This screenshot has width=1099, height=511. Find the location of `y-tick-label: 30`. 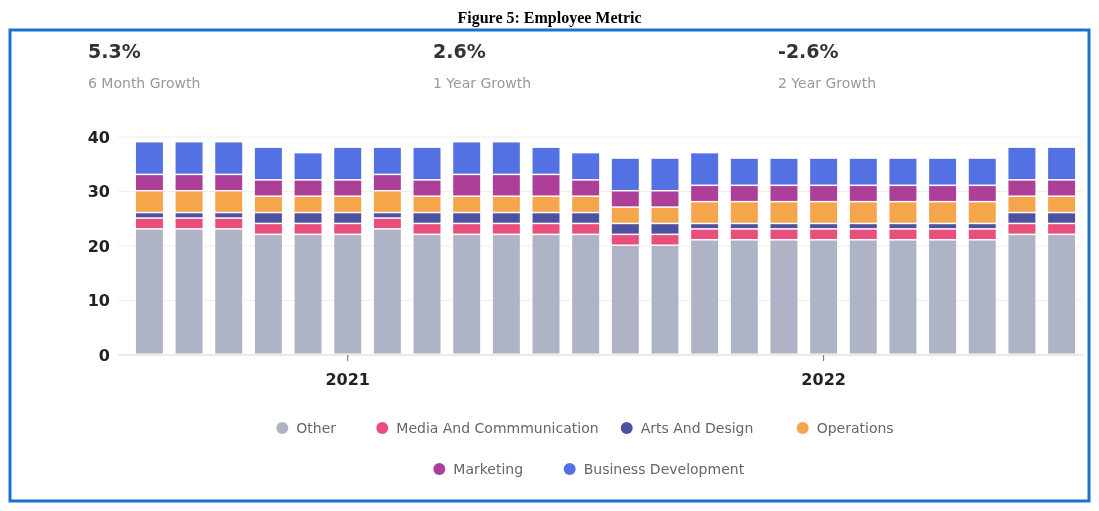

y-tick-label: 30 is located at coordinates (98, 192).